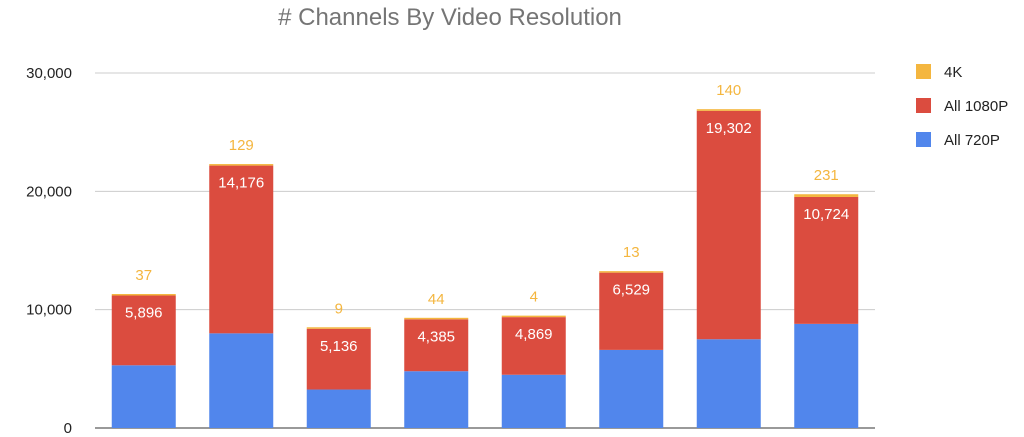 This screenshot has height=437, width=1024. I want to click on data-label-all-1080p: 14,176, so click(241, 183).